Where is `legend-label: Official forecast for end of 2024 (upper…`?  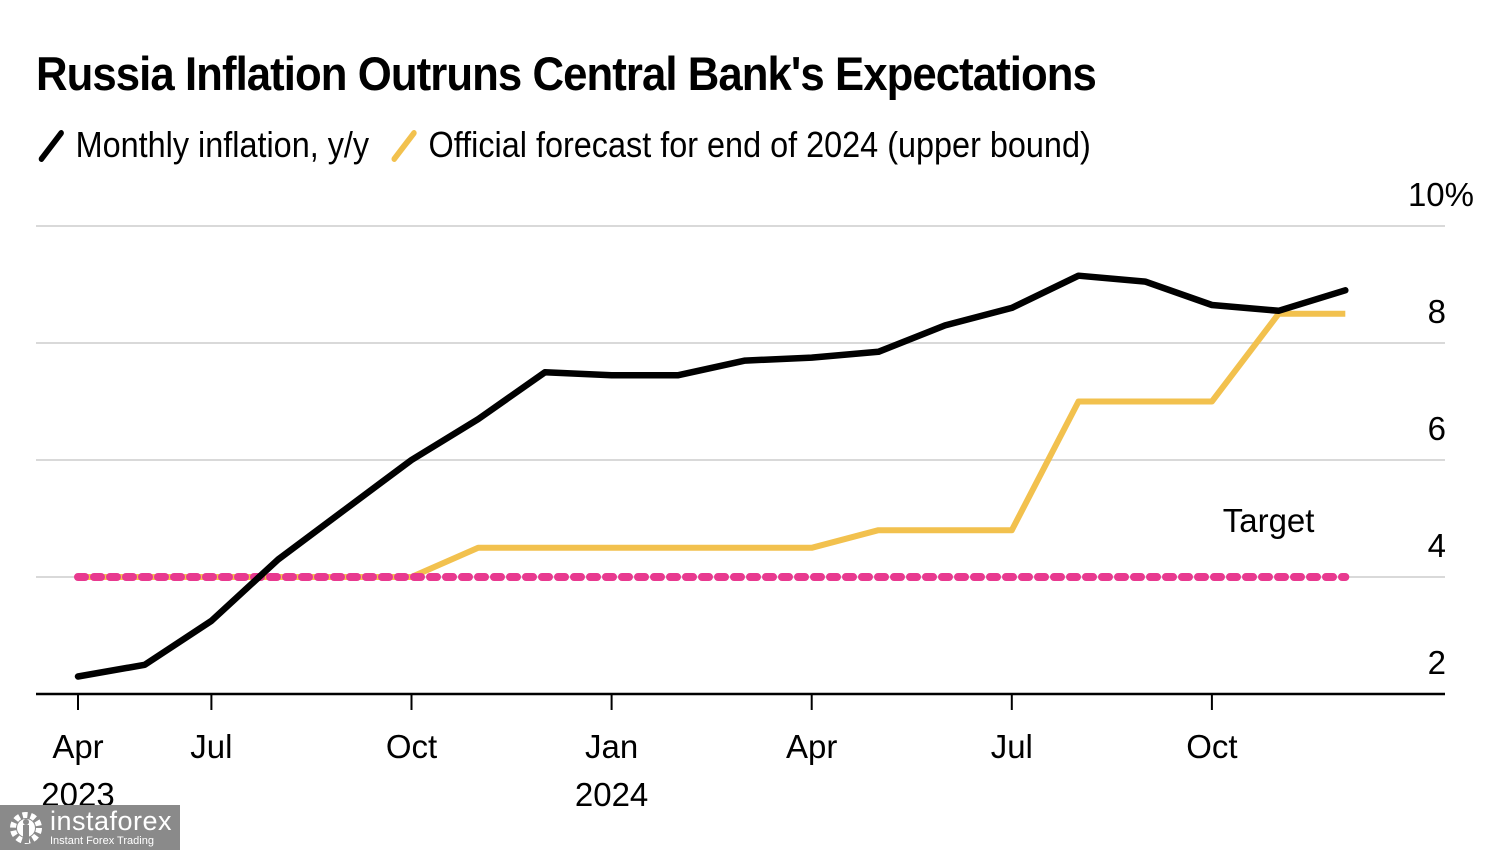 legend-label: Official forecast for end of 2024 (upper… is located at coordinates (759, 144).